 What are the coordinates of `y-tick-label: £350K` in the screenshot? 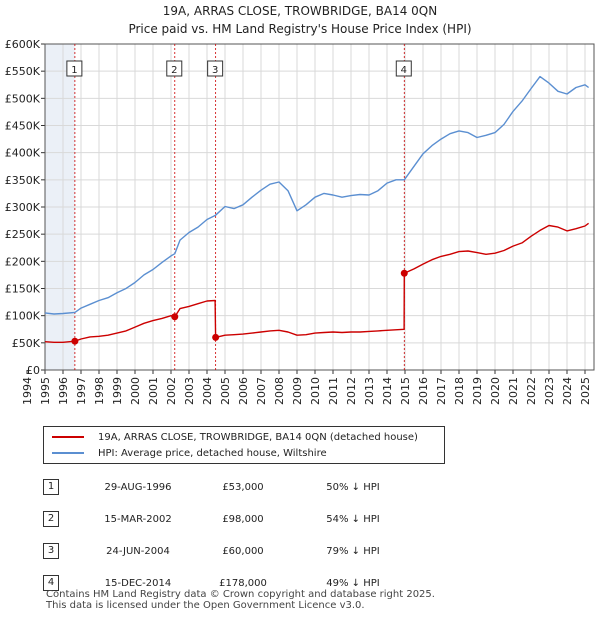 It's located at (23, 180).